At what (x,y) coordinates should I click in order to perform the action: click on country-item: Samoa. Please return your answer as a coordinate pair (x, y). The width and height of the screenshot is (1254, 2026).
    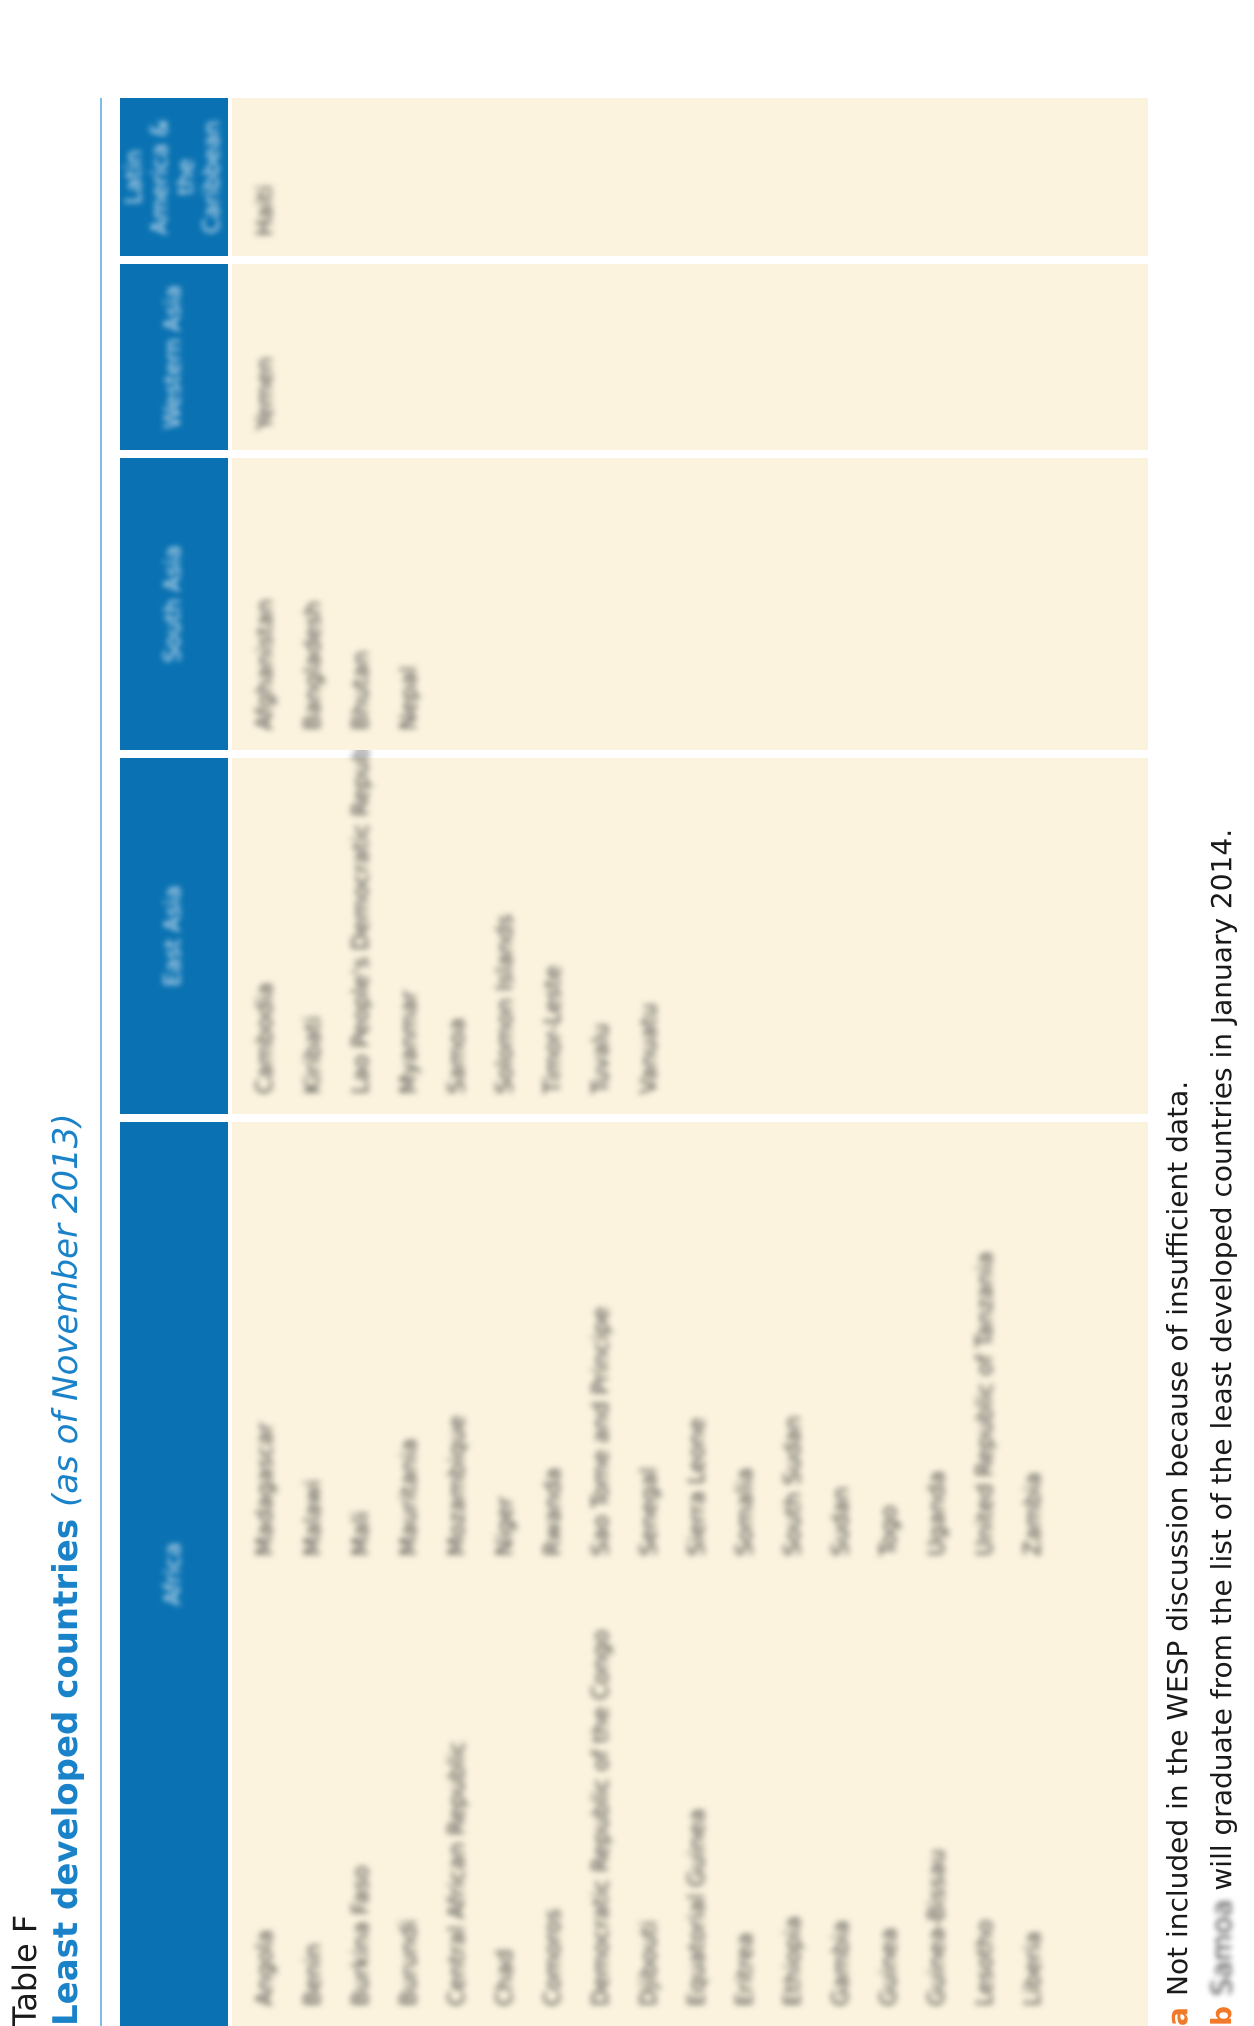
    Looking at the image, I should click on (457, 1056).